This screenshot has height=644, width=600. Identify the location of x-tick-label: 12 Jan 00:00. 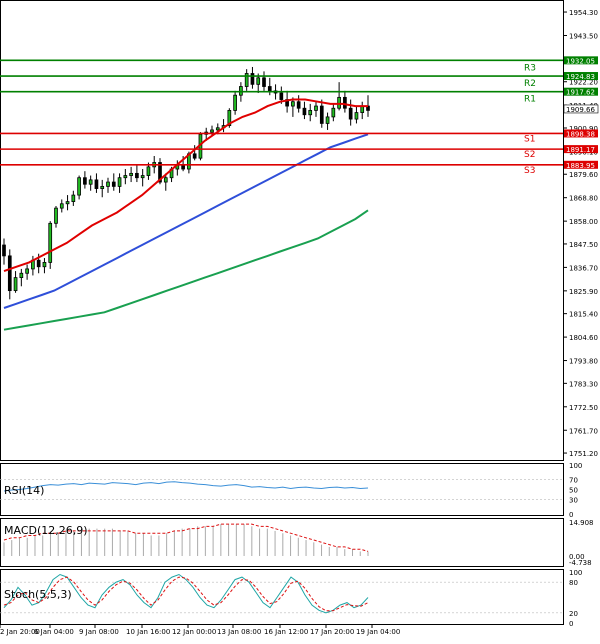
(194, 632).